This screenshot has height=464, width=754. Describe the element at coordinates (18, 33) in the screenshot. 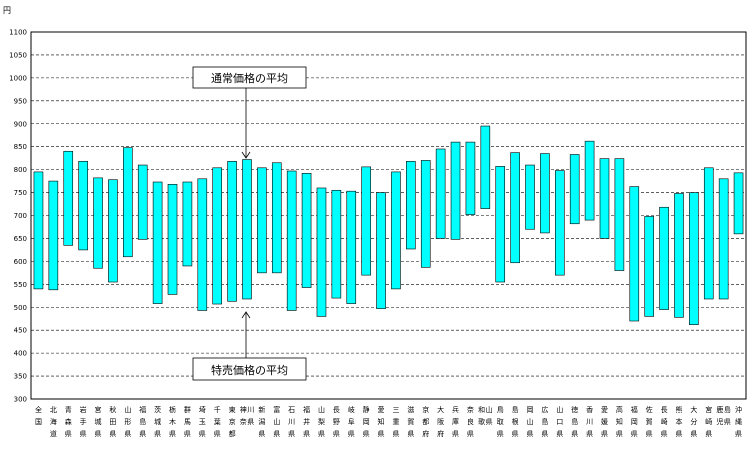

I see `y-tick-label: 1100` at that location.